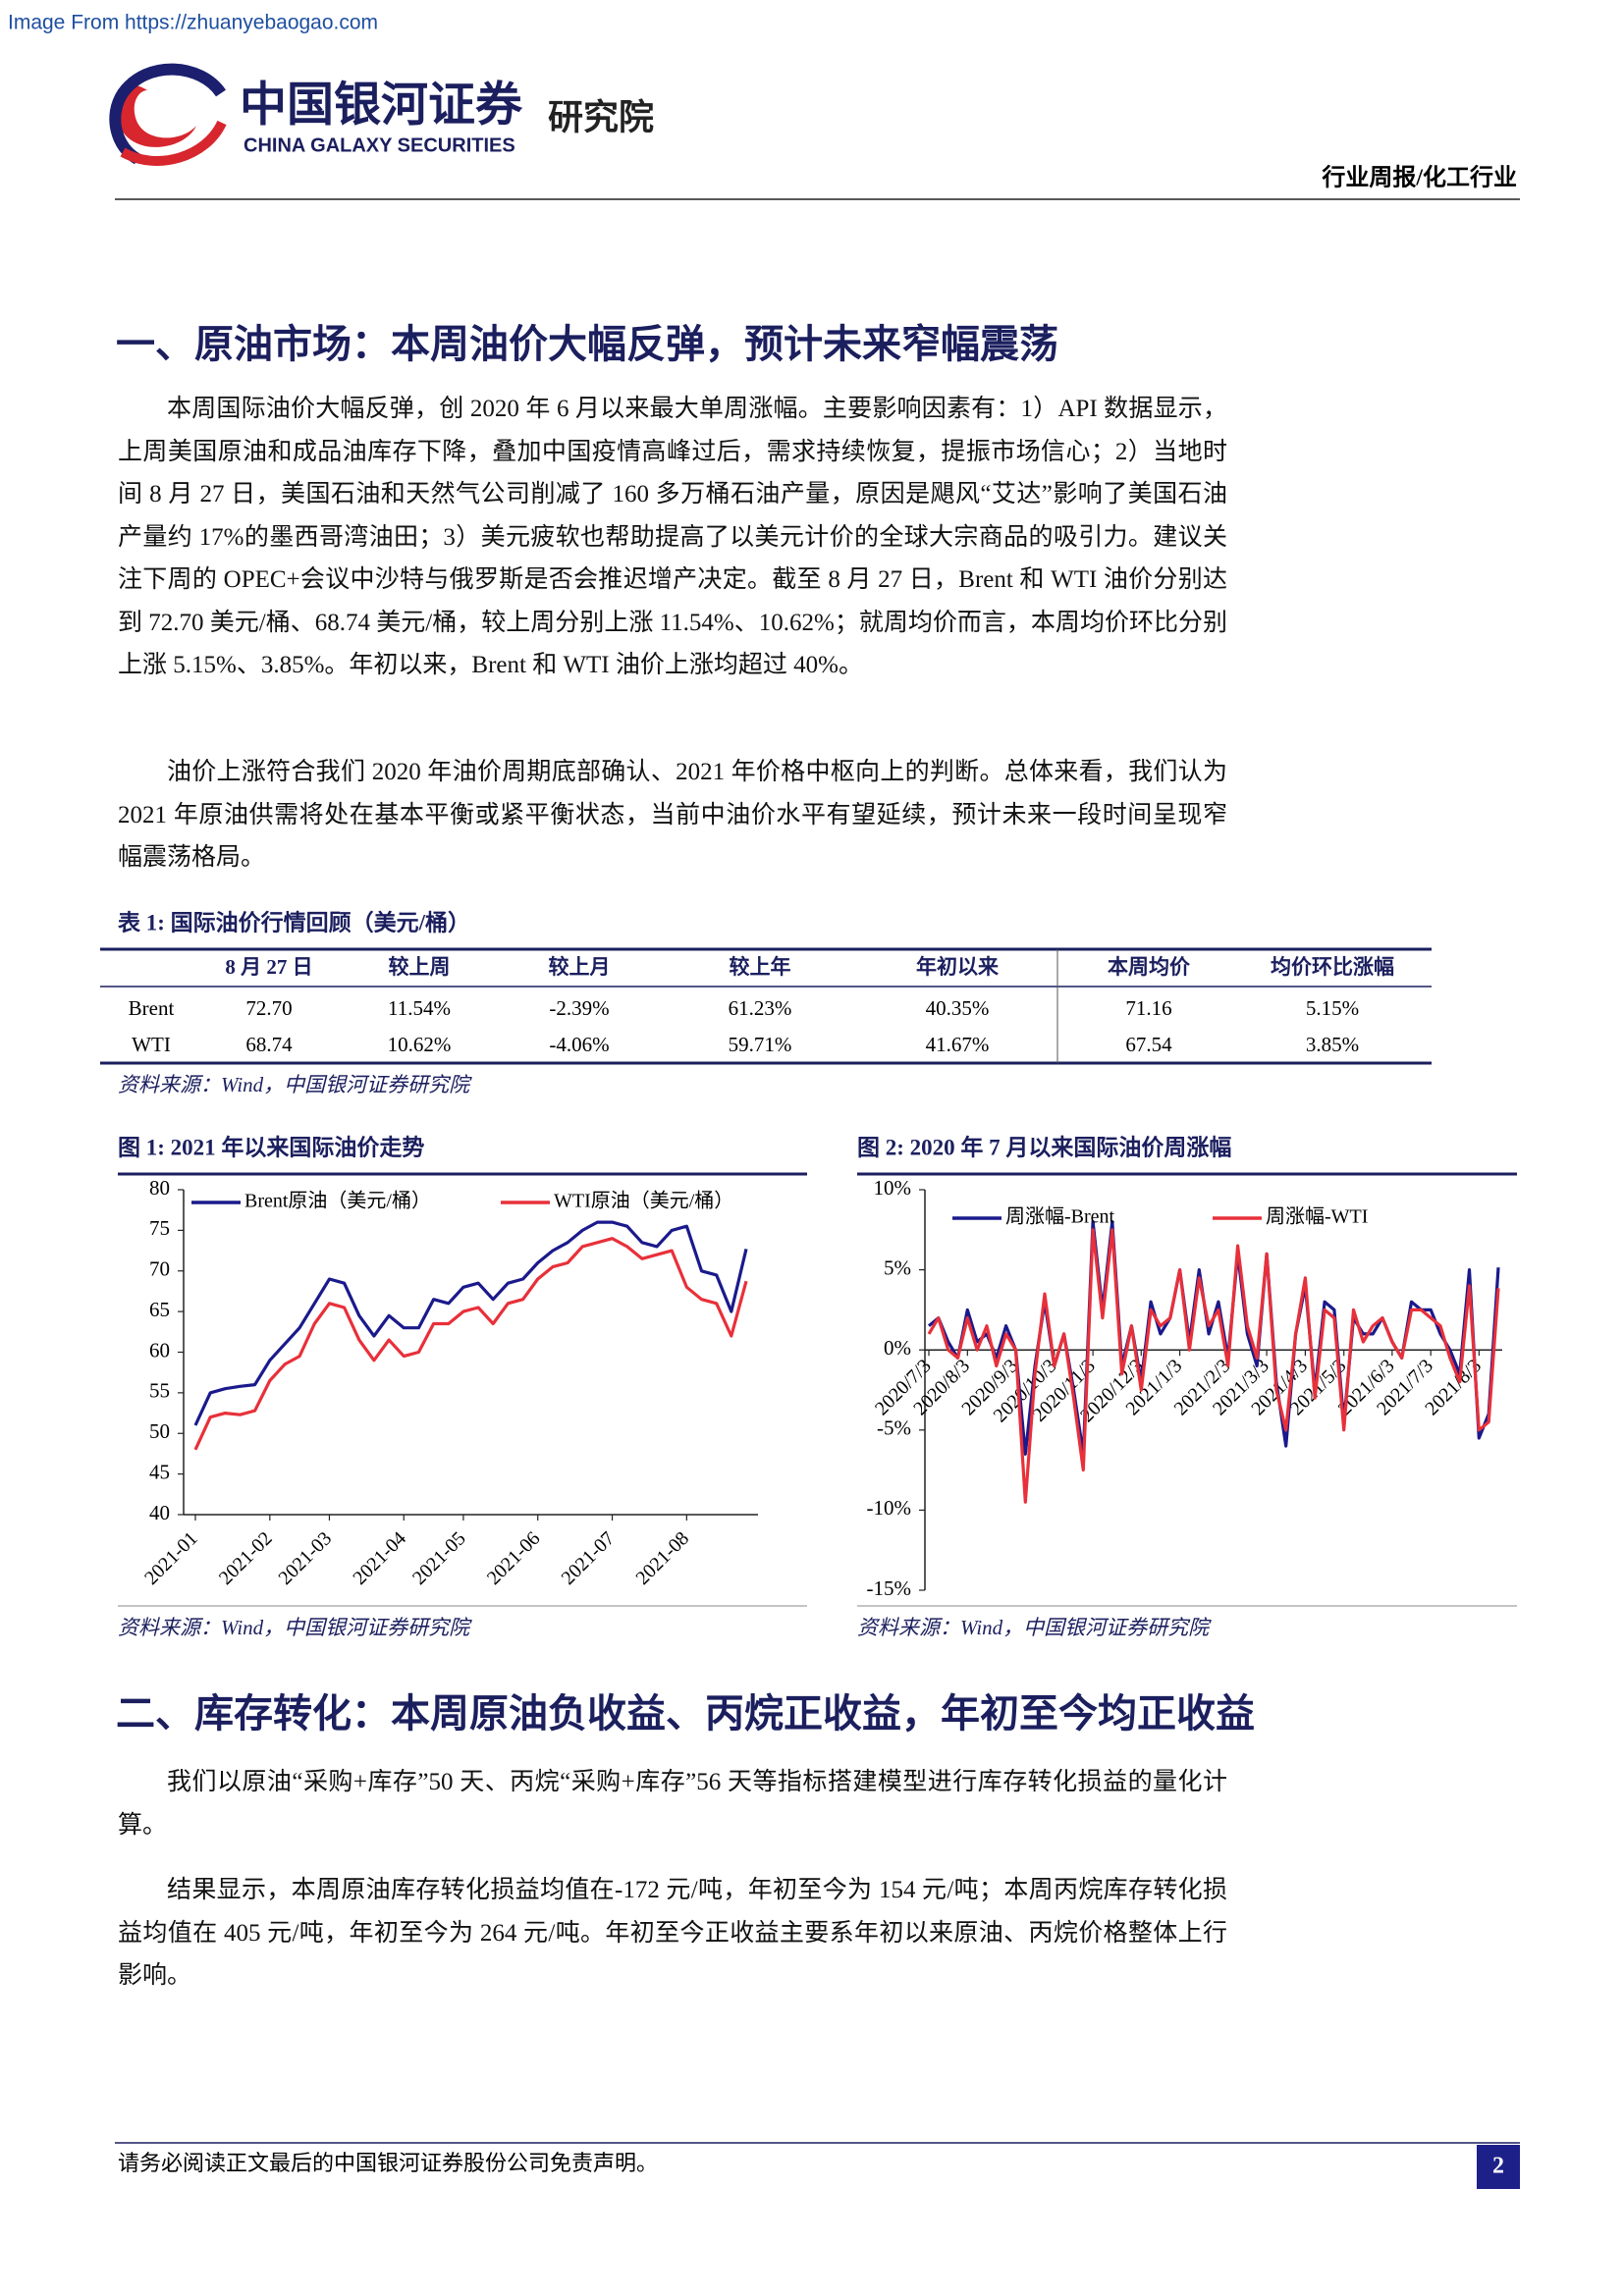  What do you see at coordinates (1060, 1216) in the screenshot?
I see `legend-label: 周涨幅-Brent` at bounding box center [1060, 1216].